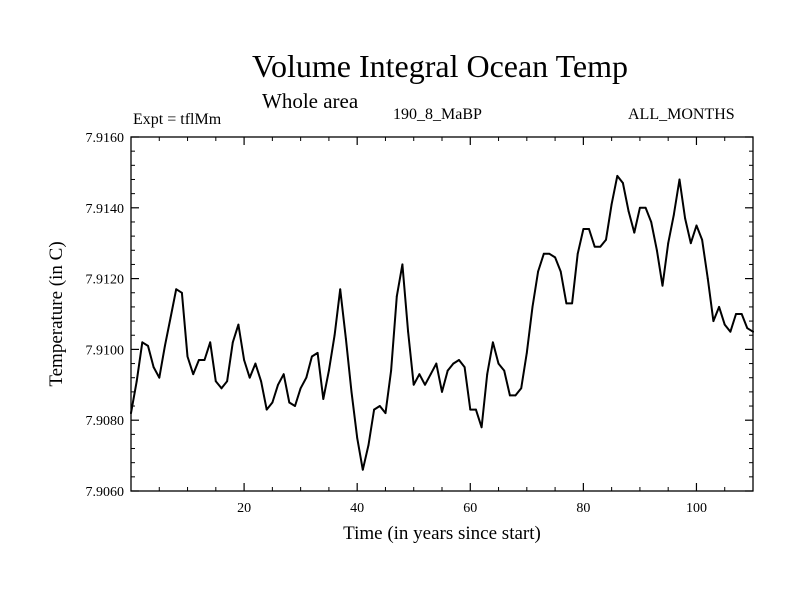 This screenshot has width=800, height=600. Describe the element at coordinates (310, 101) in the screenshot. I see `chart-subtitle: Whole area` at that location.